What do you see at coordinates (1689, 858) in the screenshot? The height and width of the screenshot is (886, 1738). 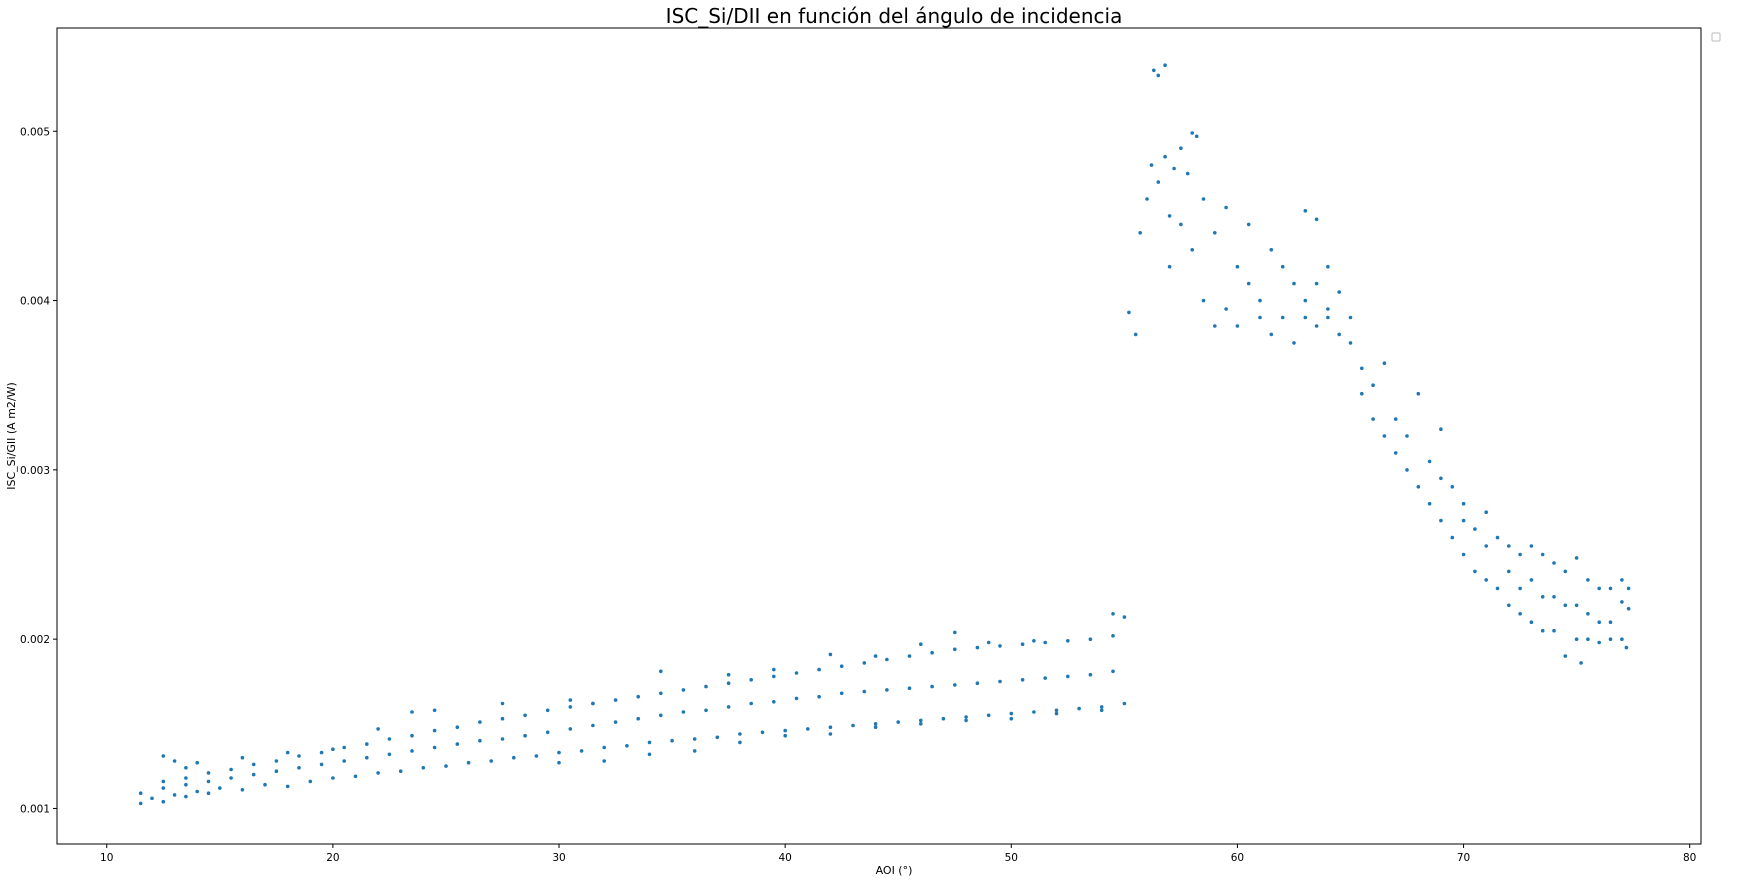 I see `x-tick-label: 80` at bounding box center [1689, 858].